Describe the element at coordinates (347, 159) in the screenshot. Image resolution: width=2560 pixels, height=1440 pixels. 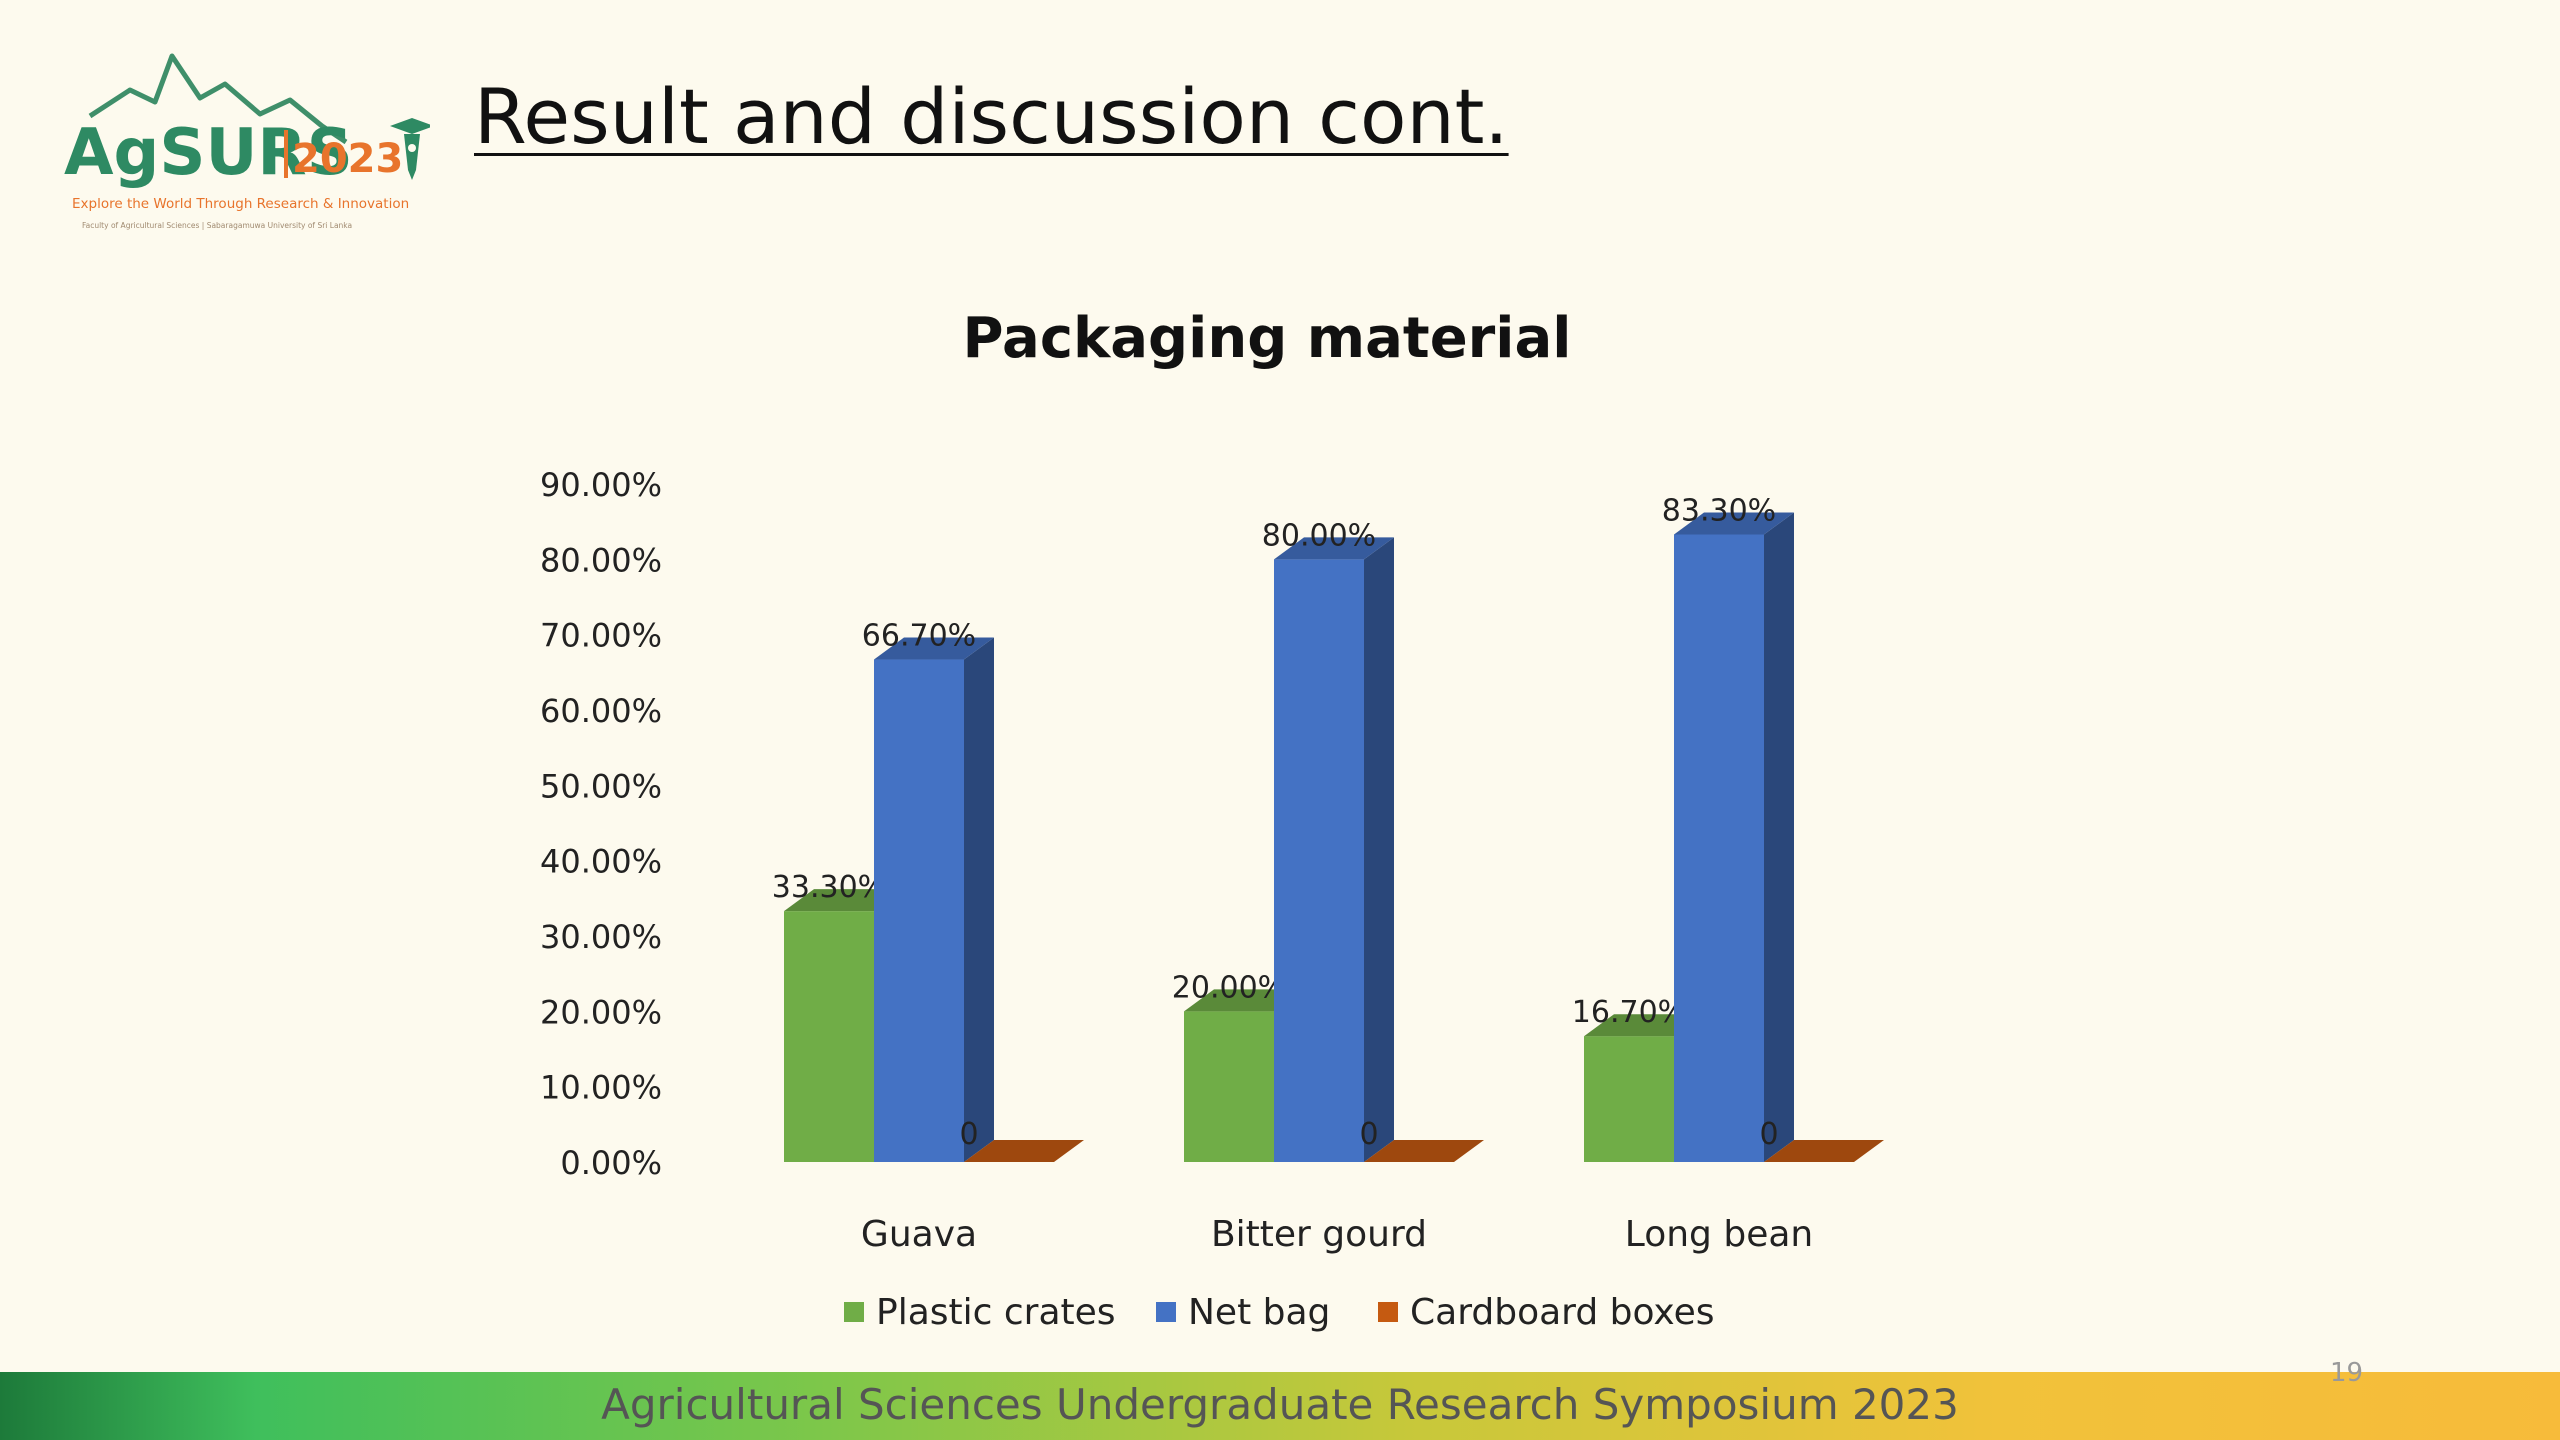
I see `logo-year: 2023` at that location.